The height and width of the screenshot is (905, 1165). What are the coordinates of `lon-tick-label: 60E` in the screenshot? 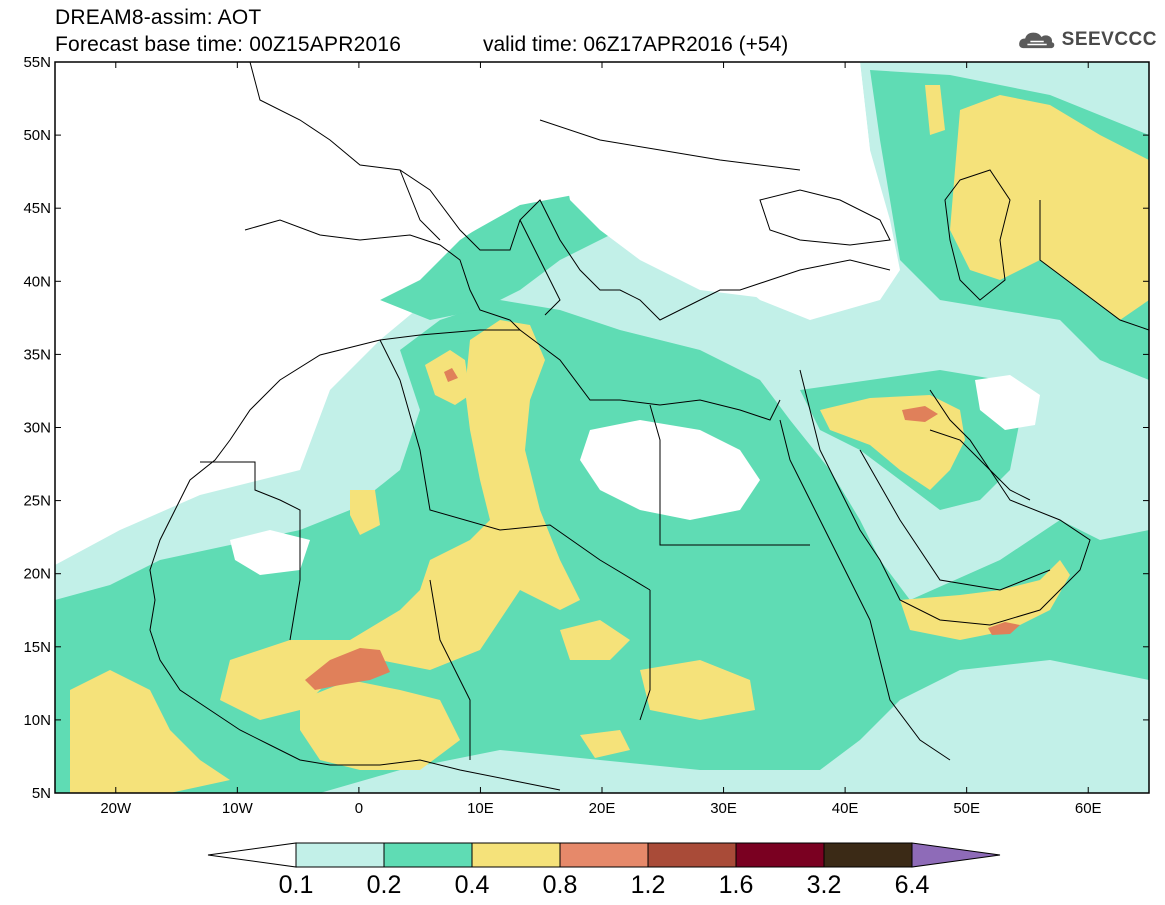 It's located at (1088, 808).